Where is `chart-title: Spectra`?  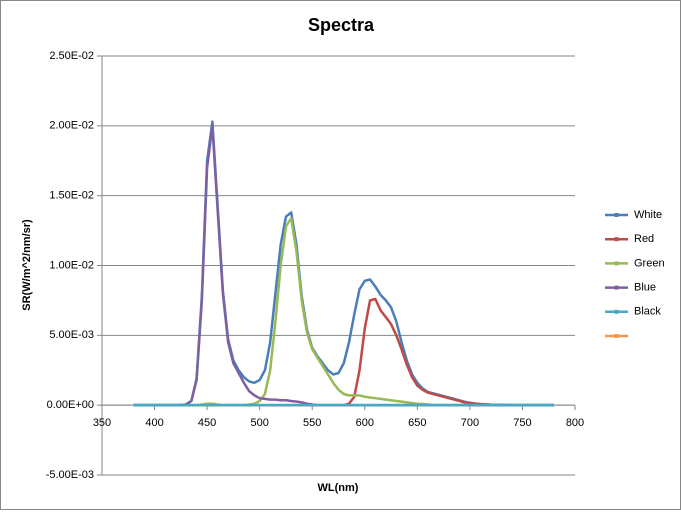 chart-title: Spectra is located at coordinates (341, 25).